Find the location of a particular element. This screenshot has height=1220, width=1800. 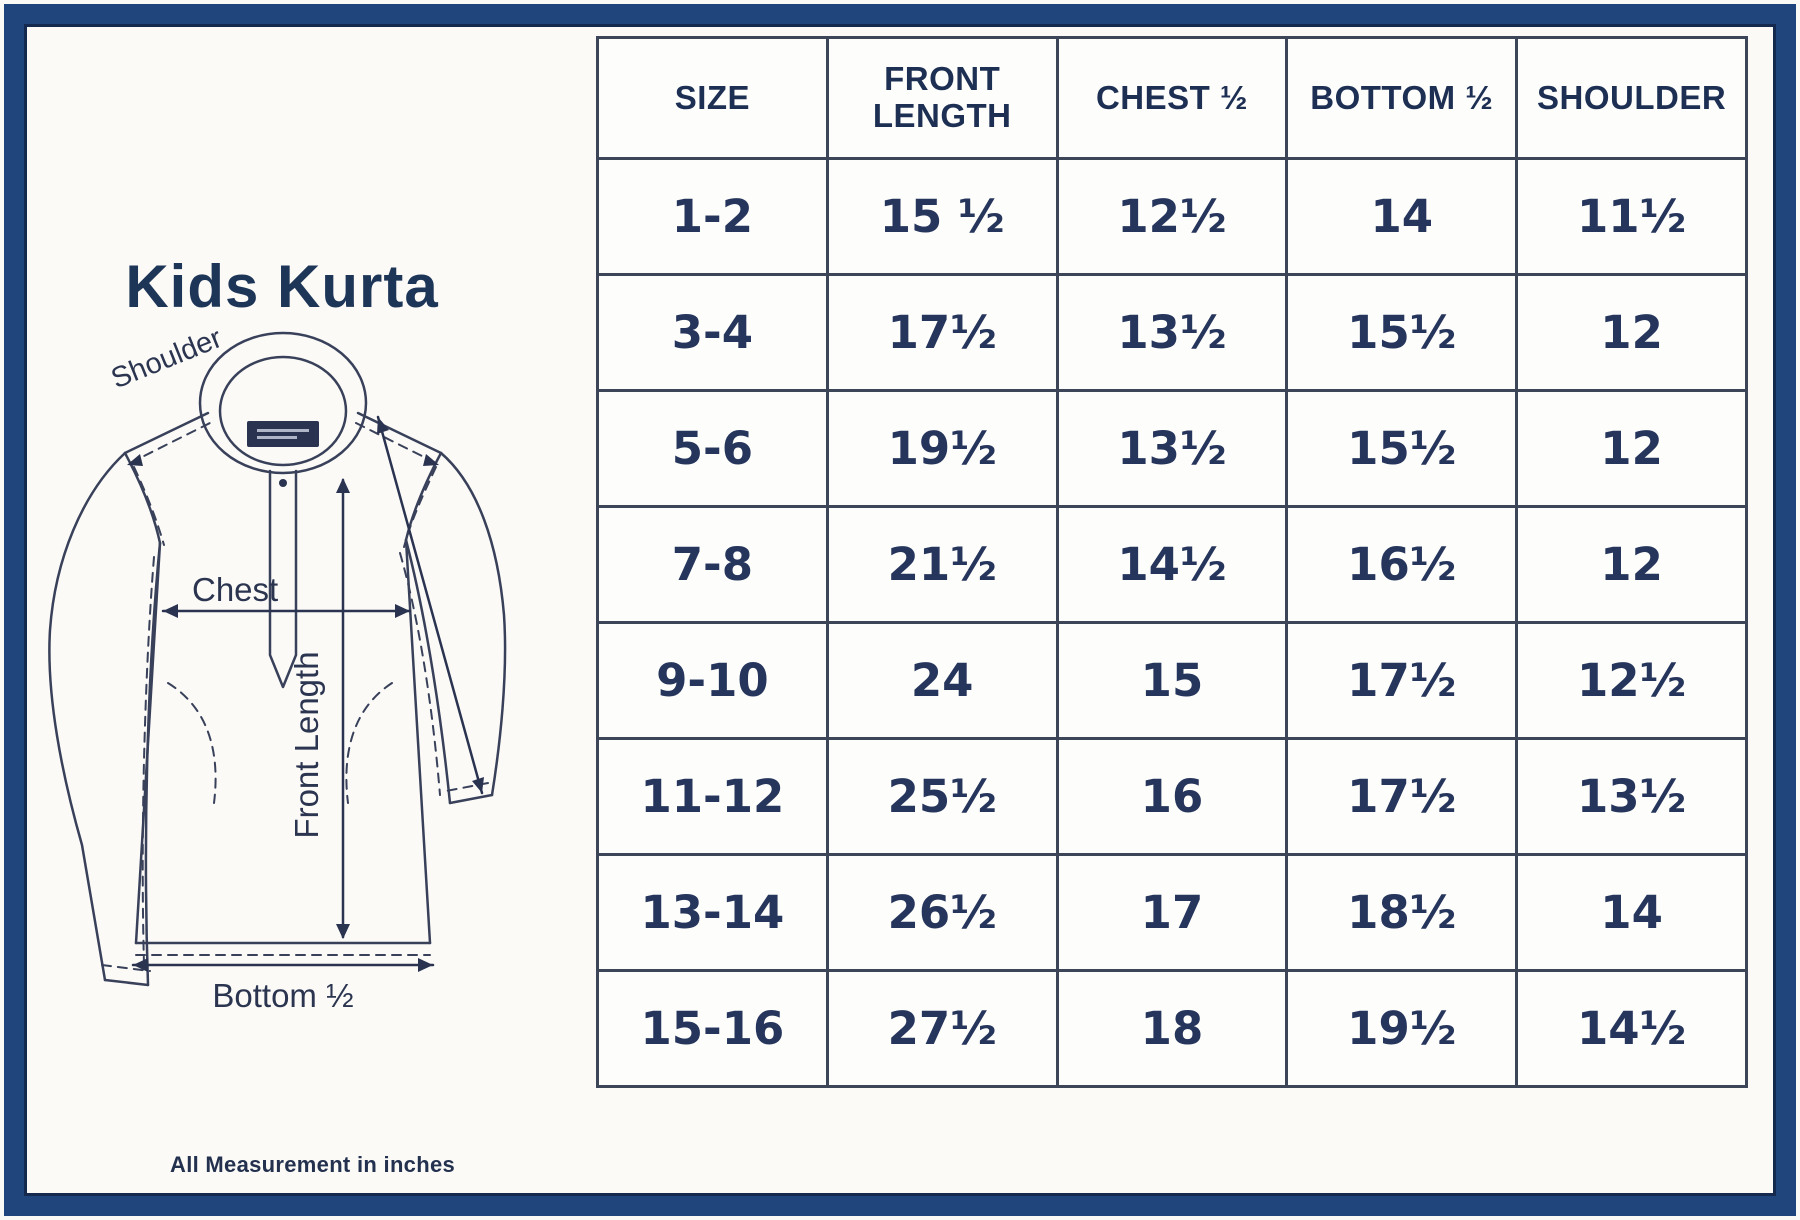

armhole-dashed-right is located at coordinates (420, 507).